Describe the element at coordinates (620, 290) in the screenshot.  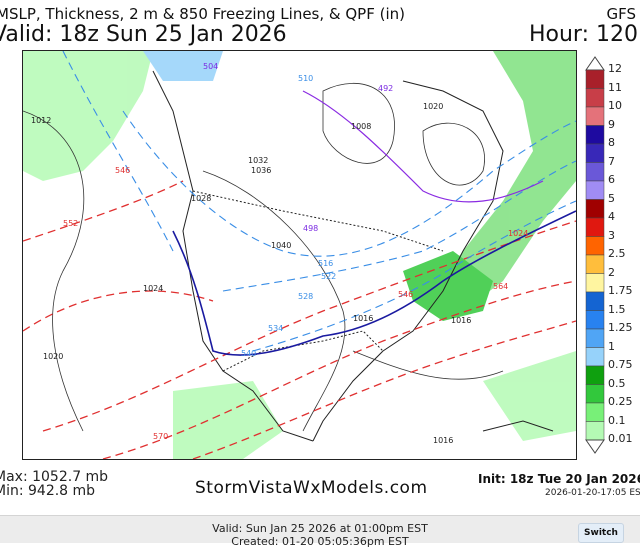
I see `colorbar-label: 1.75` at that location.